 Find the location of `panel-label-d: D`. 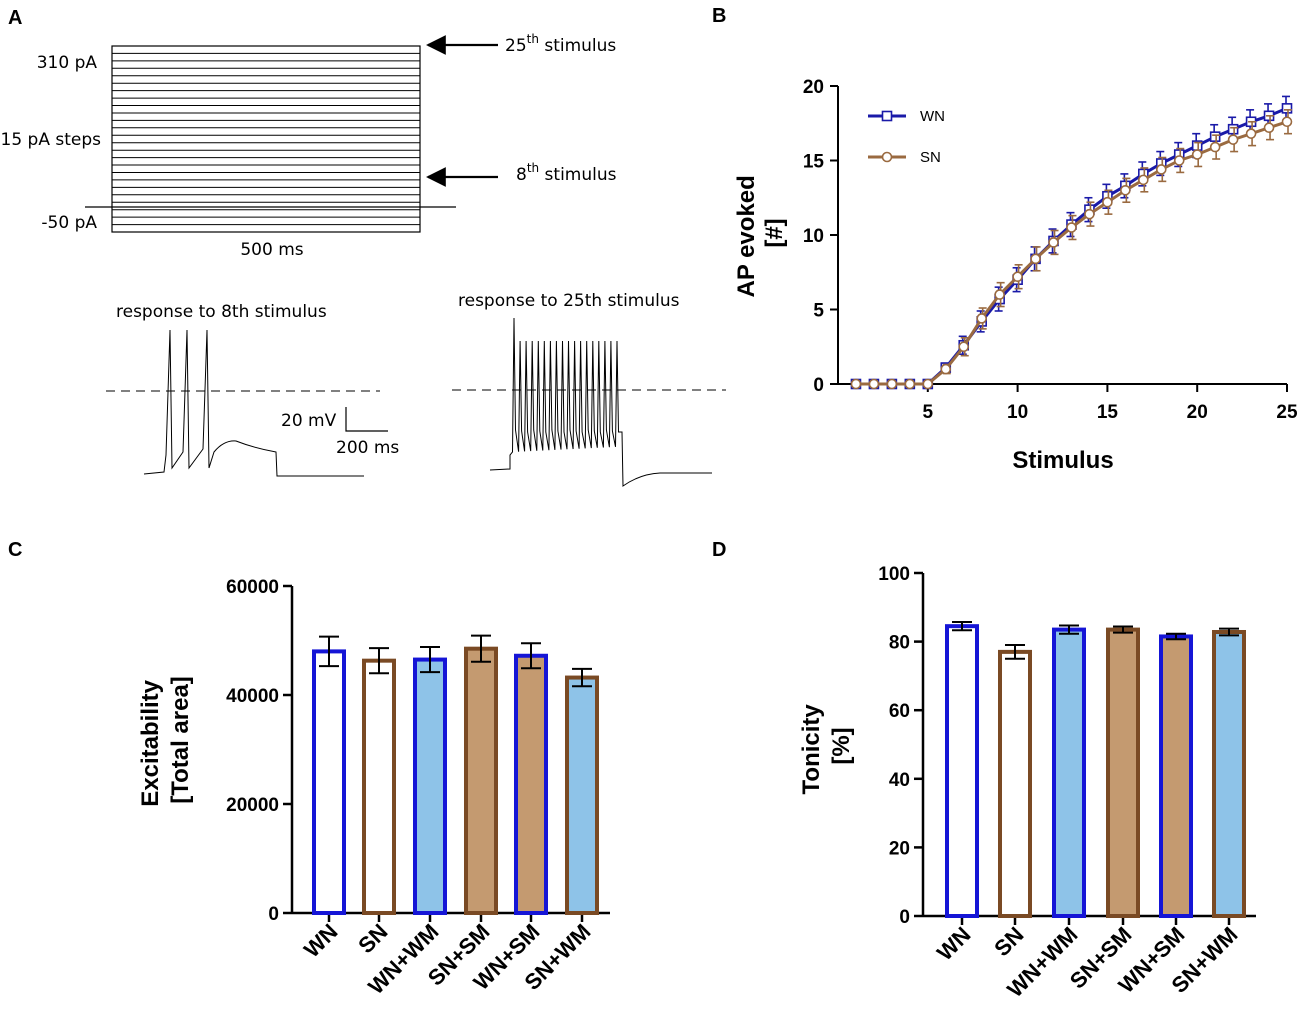

panel-label-d: D is located at coordinates (719, 550).